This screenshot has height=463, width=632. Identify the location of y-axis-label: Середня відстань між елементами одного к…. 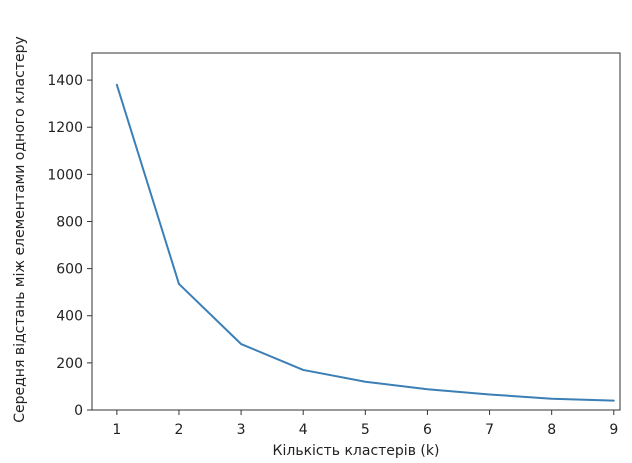
(20, 229).